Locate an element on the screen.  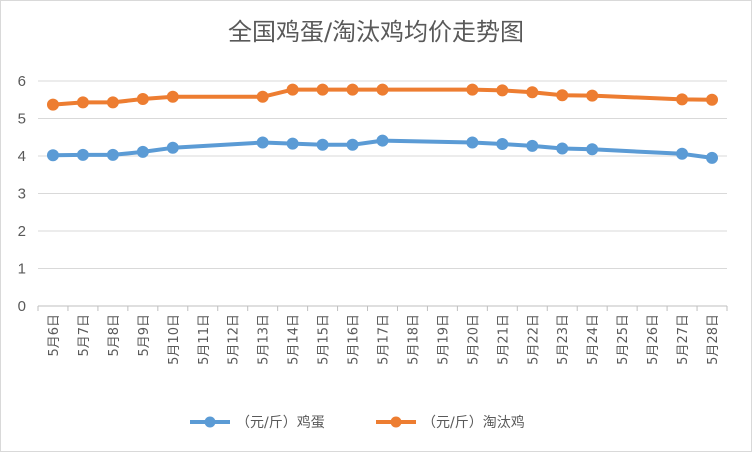
y-tick-label: 0 is located at coordinates (22, 306).